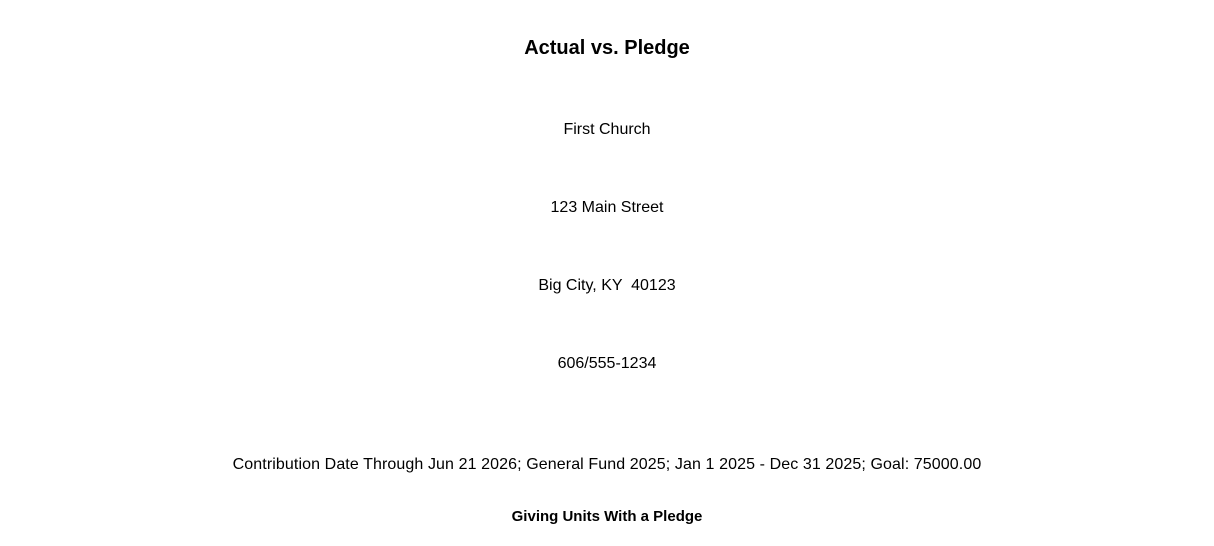 The width and height of the screenshot is (1214, 546). I want to click on organization-city: Big City, KY 40123, so click(607, 285).